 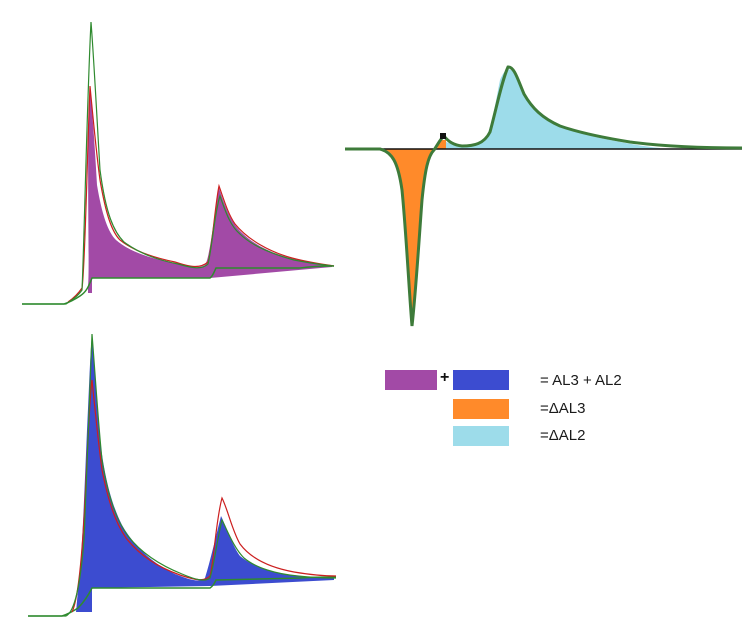 What do you see at coordinates (201, 194) in the screenshot?
I see `top-left-red-curve` at bounding box center [201, 194].